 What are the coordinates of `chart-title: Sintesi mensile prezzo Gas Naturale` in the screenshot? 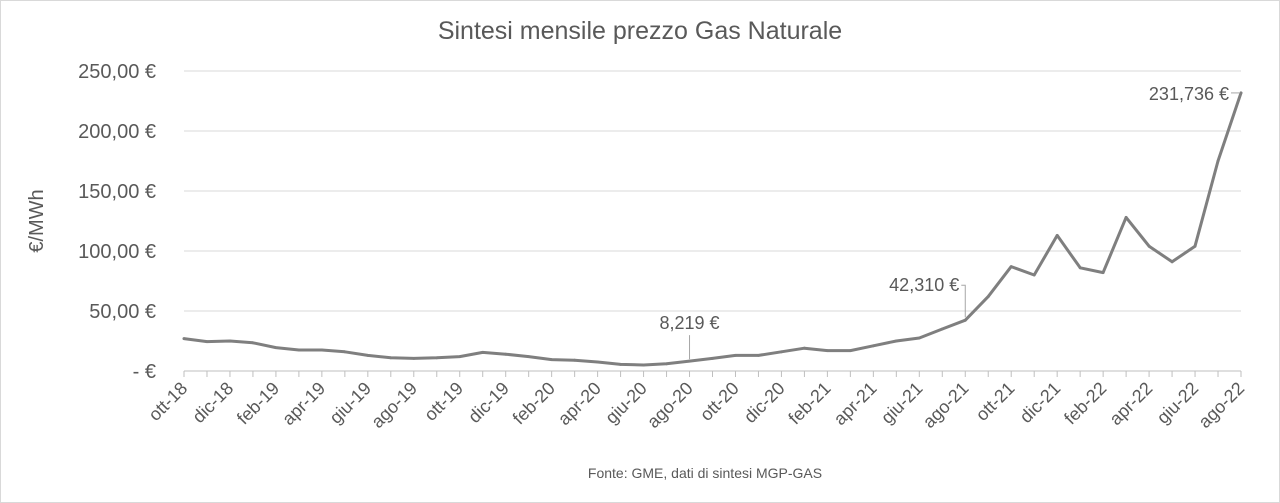 It's located at (640, 31).